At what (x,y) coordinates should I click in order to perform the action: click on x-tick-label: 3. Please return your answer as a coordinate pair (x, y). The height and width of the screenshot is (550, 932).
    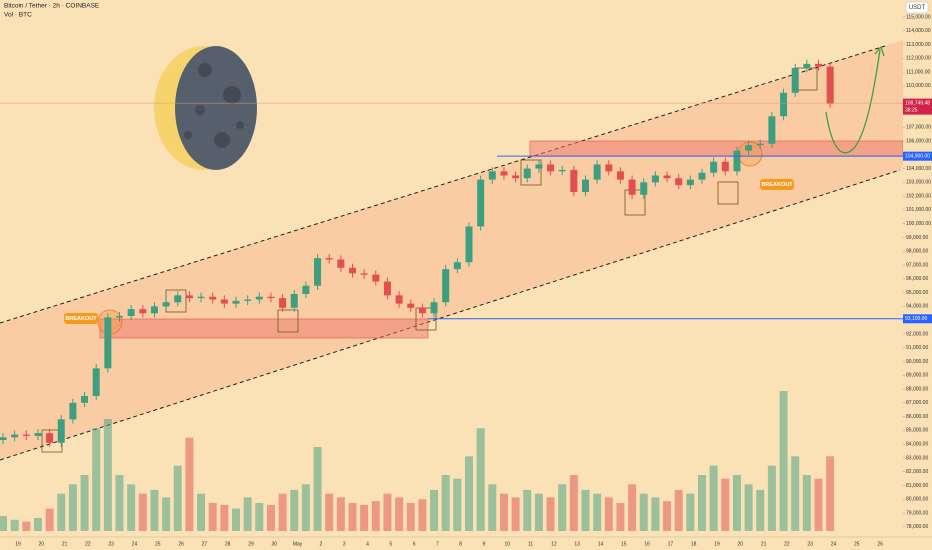
    Looking at the image, I should click on (344, 544).